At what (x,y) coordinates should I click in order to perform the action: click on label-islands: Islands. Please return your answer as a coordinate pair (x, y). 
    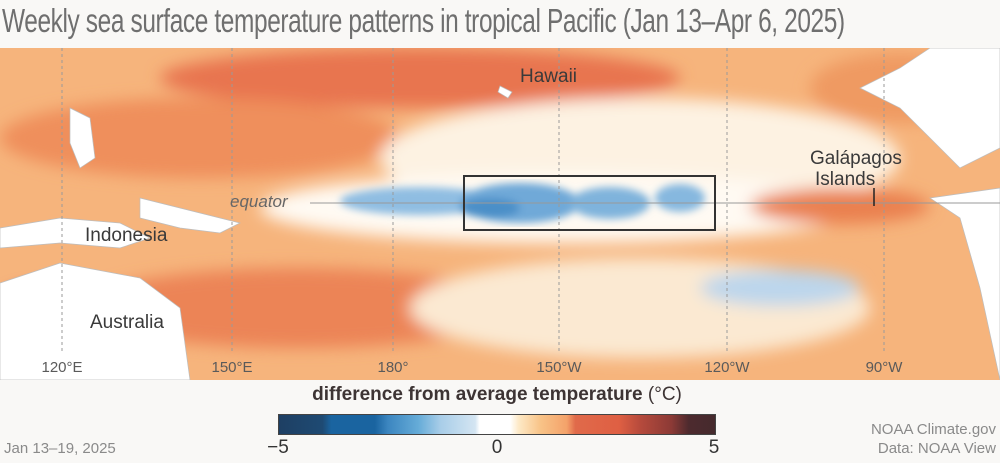
    Looking at the image, I should click on (845, 179).